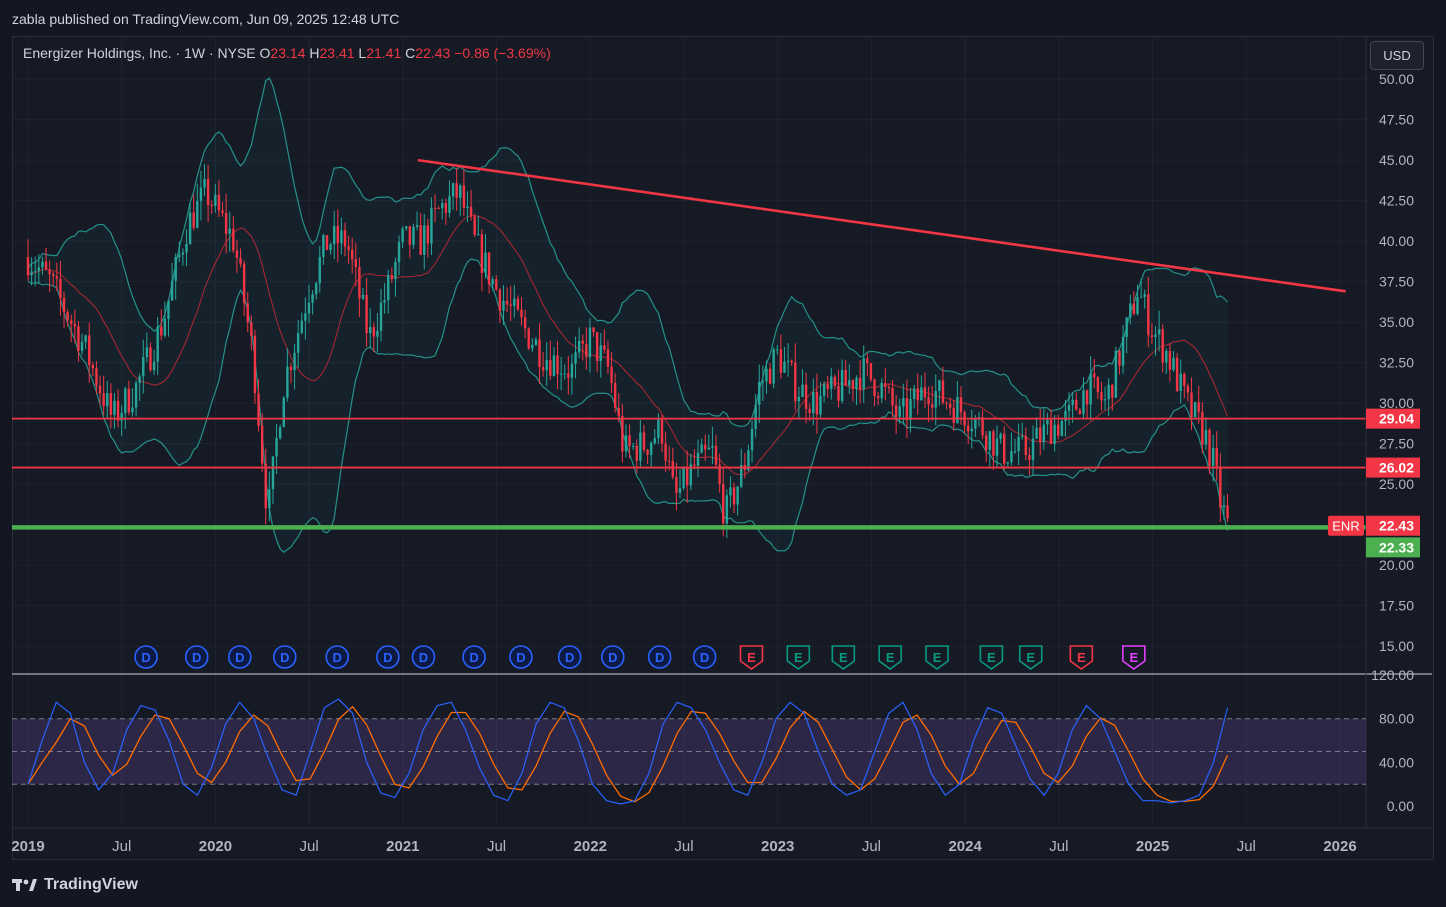  I want to click on price-tick-label: 20.00, so click(1396, 565).